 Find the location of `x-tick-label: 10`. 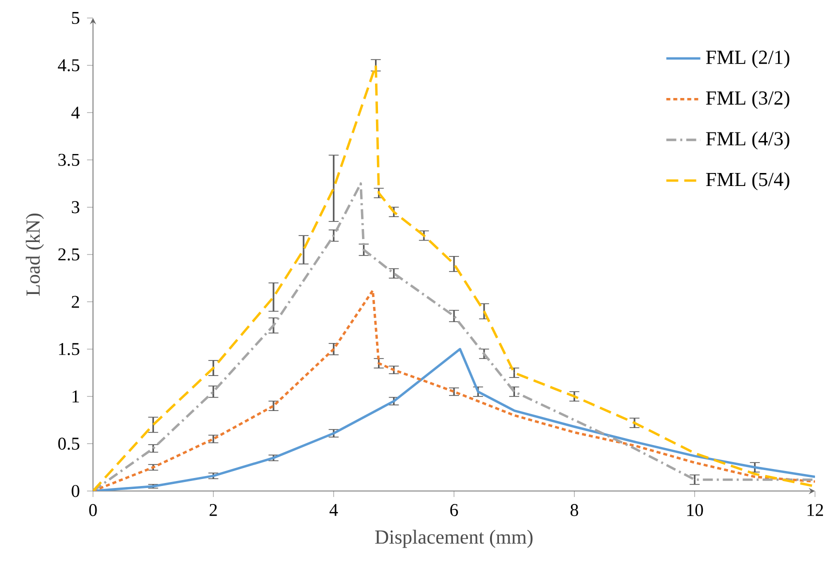

x-tick-label: 10 is located at coordinates (695, 510).